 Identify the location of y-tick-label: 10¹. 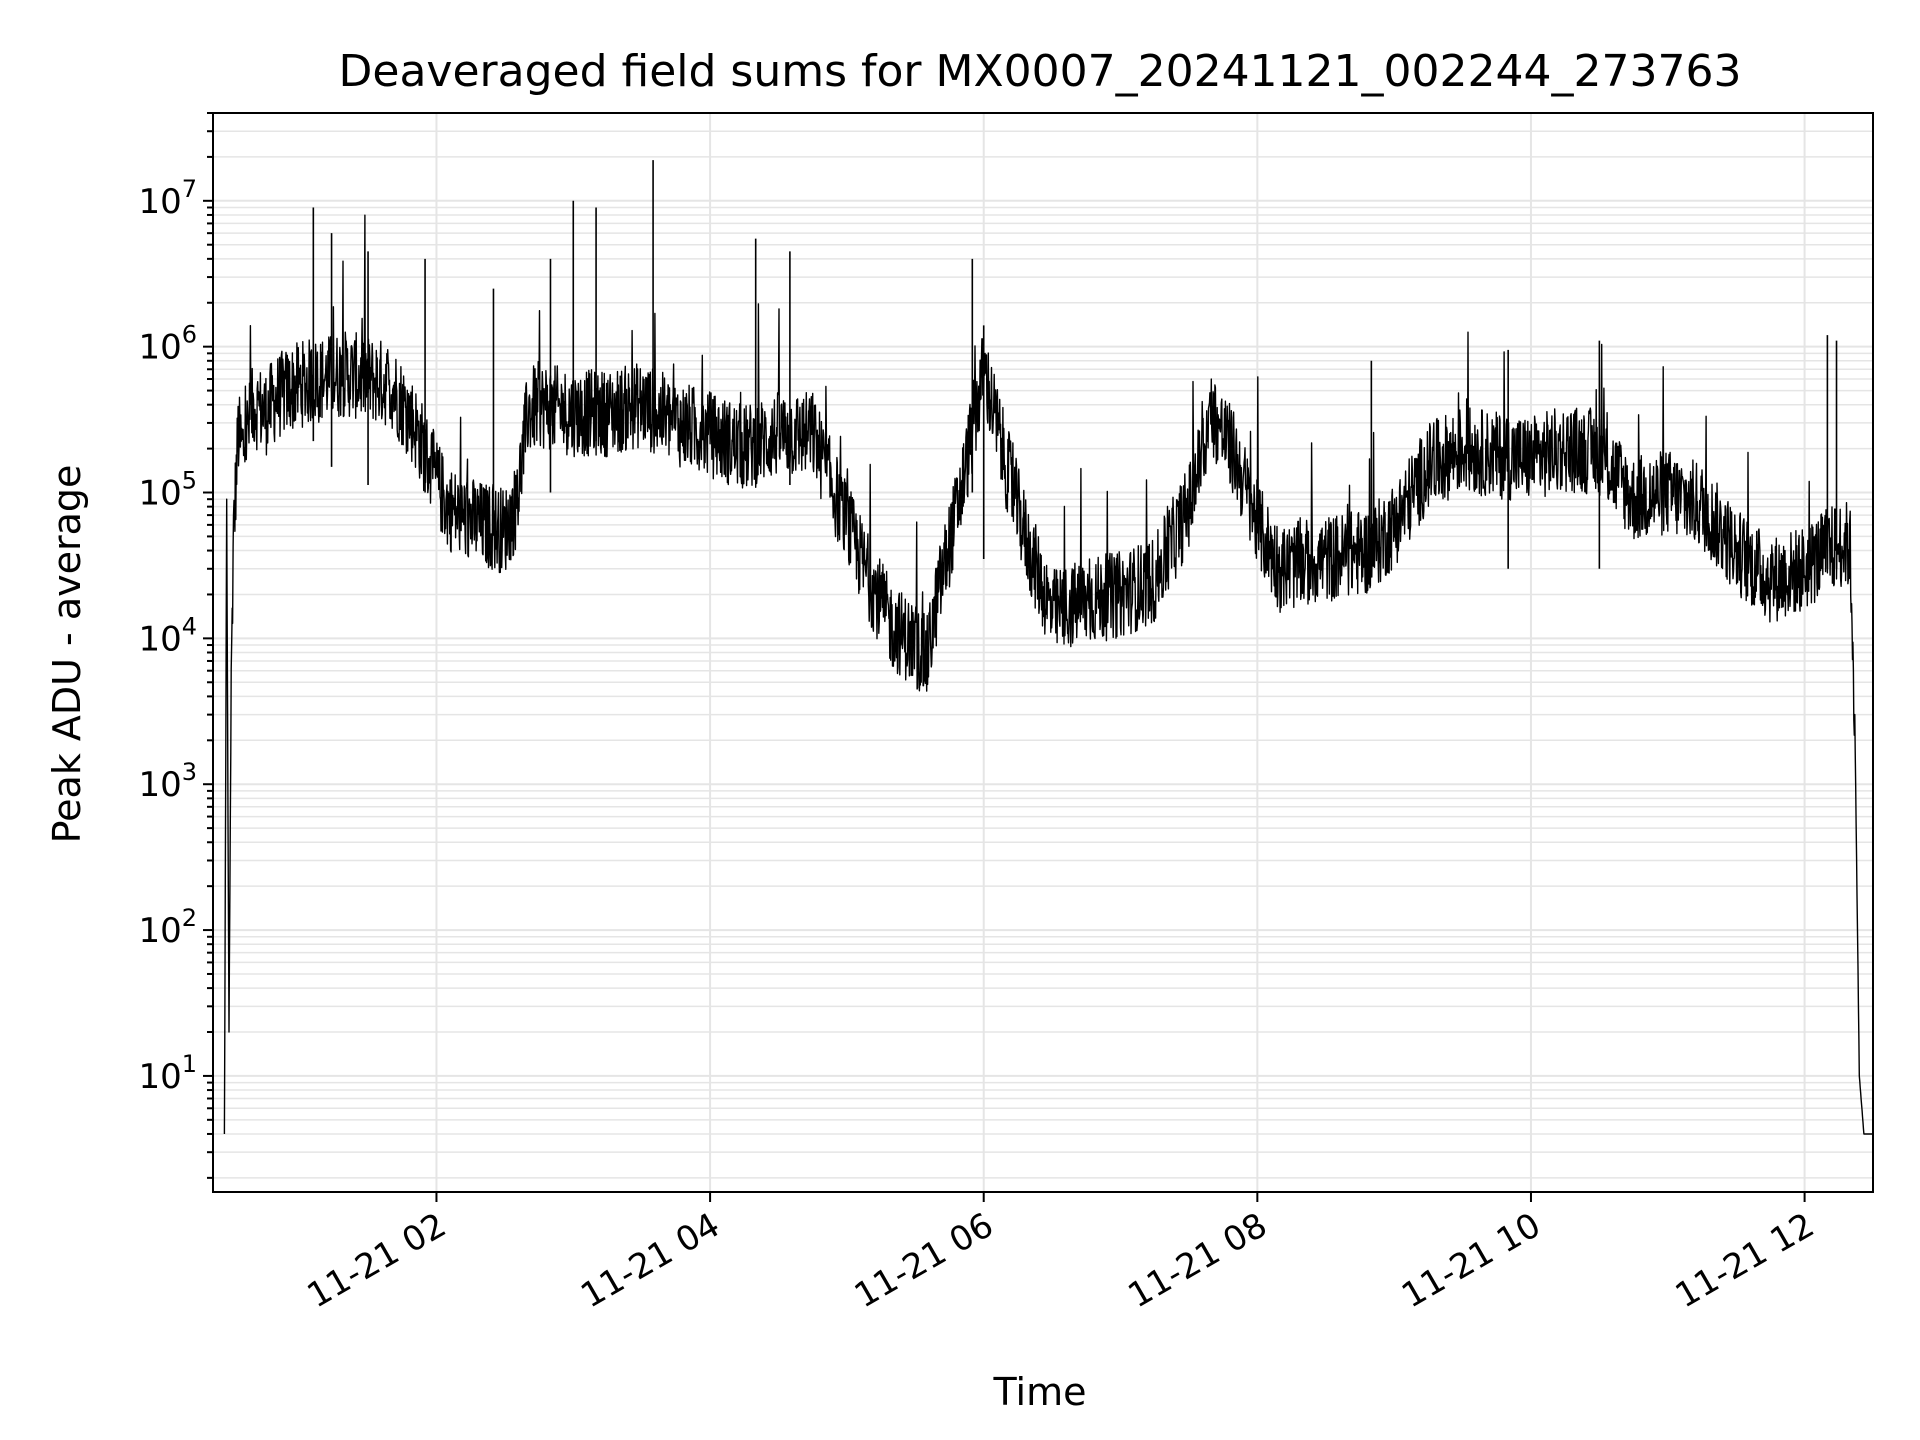
(167, 1073).